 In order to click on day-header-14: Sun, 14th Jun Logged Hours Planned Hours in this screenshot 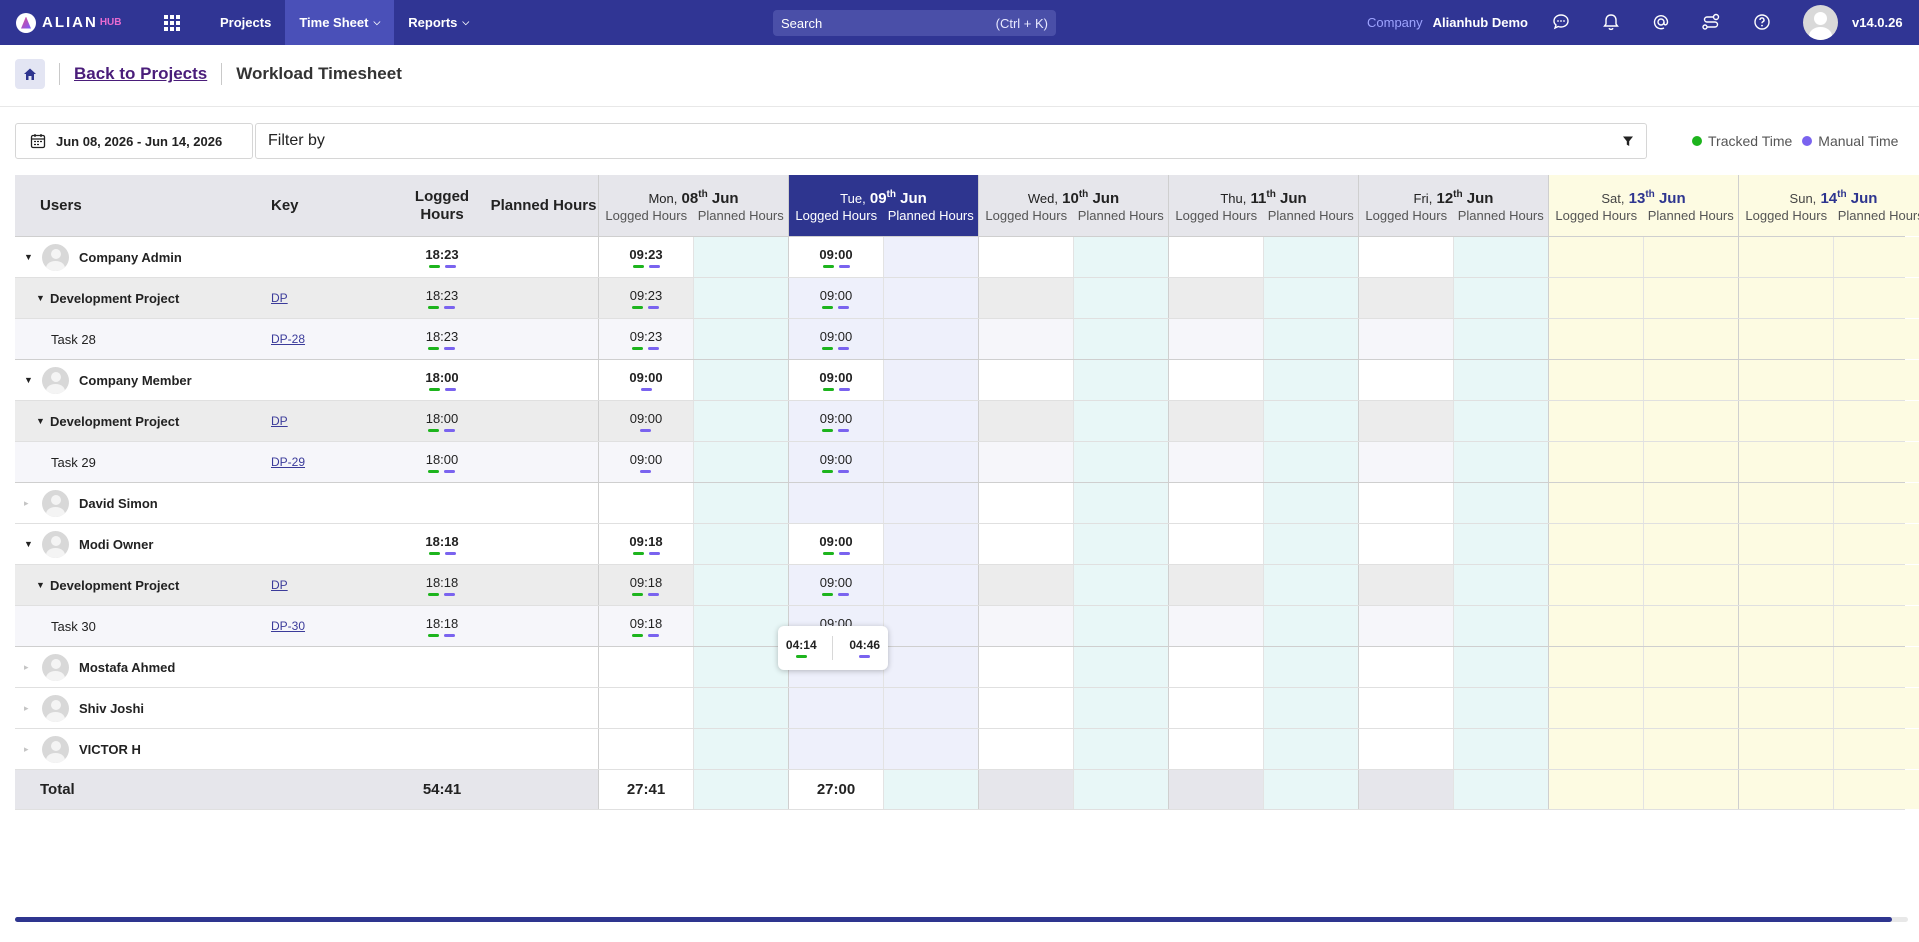, I will do `click(1829, 205)`.